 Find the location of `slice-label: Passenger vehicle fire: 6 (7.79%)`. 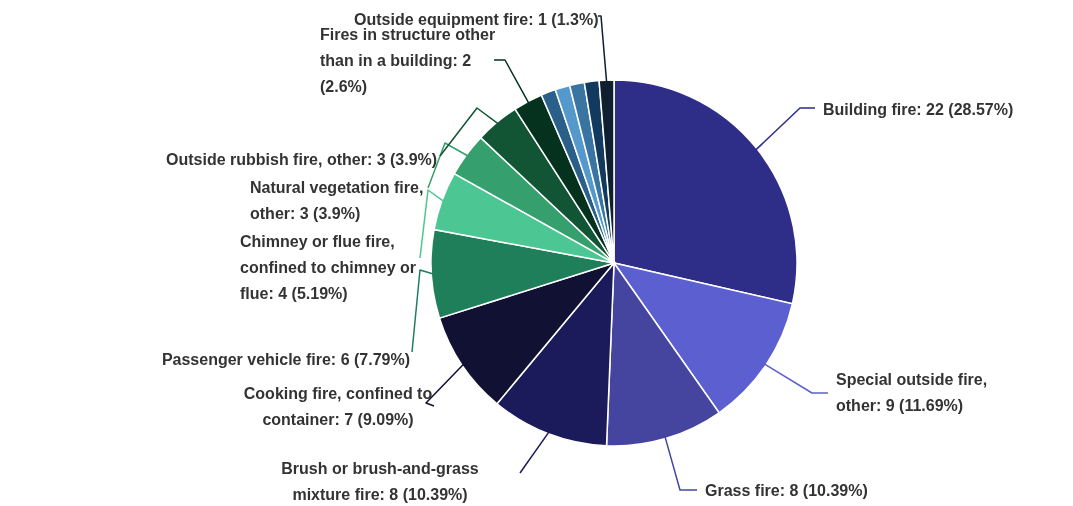

slice-label: Passenger vehicle fire: 6 (7.79%) is located at coordinates (285, 359).